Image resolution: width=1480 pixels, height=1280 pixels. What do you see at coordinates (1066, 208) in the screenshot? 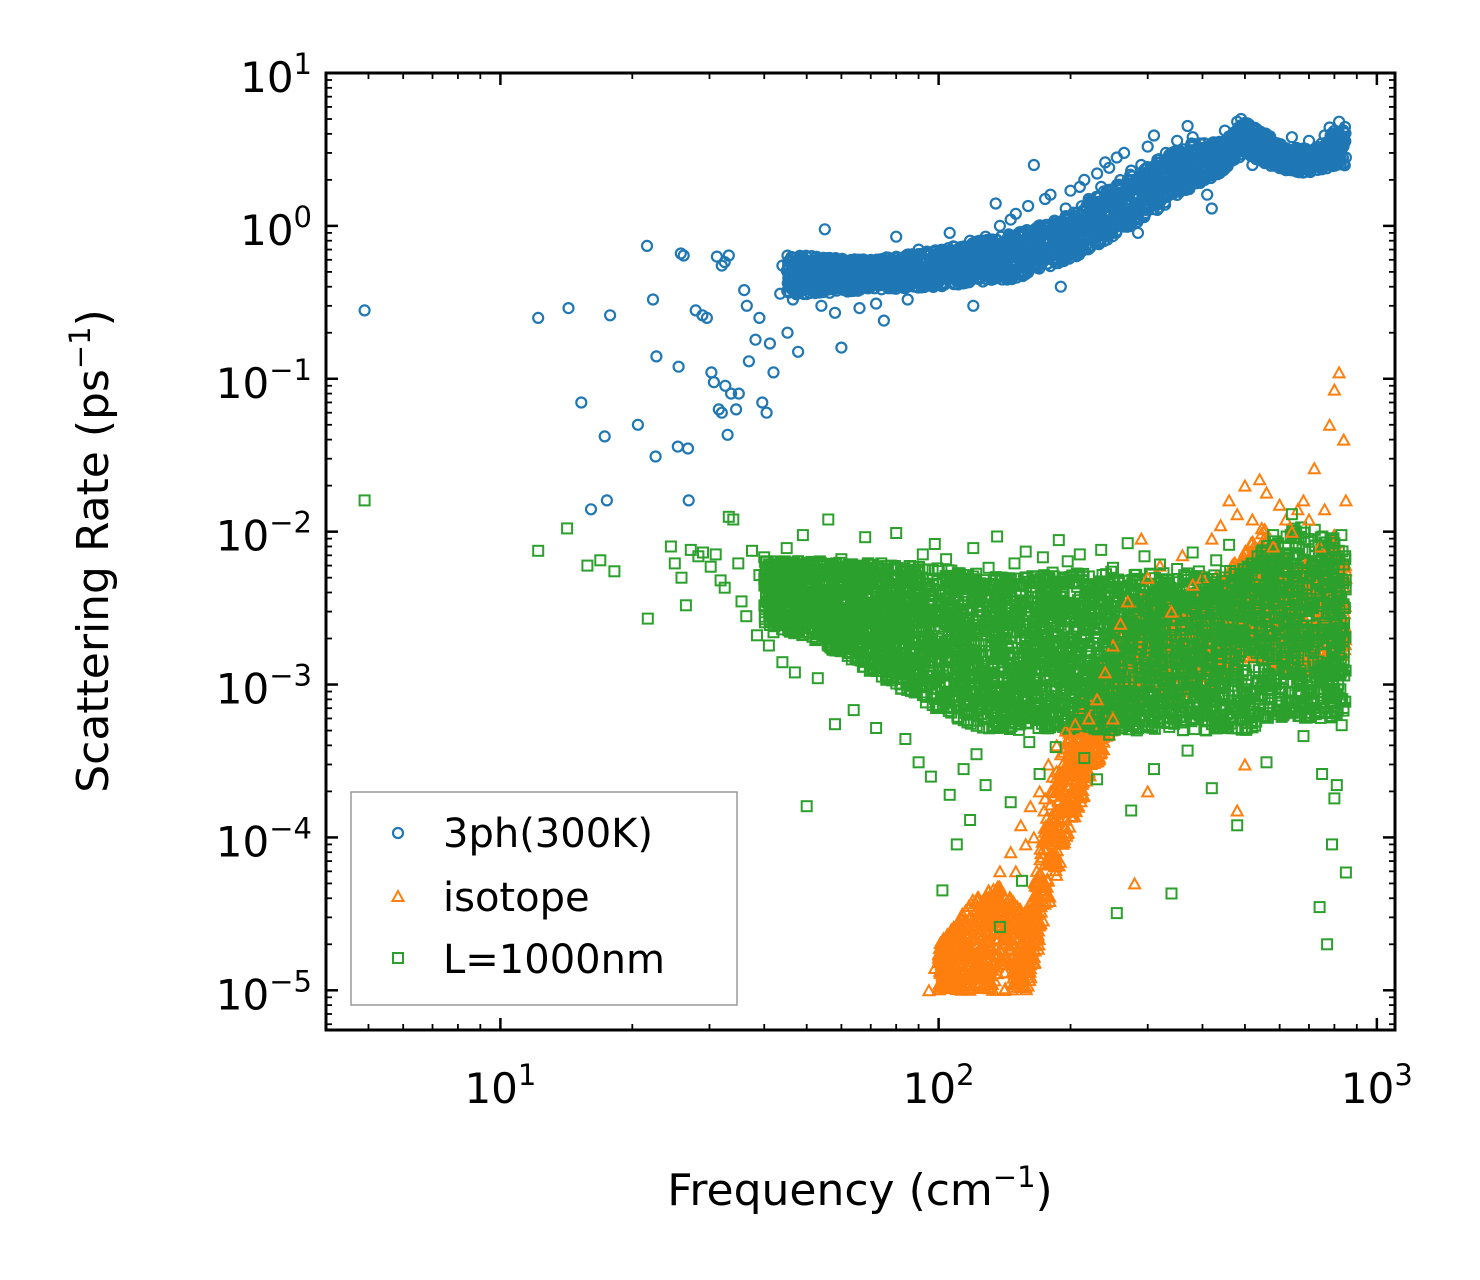
I see `dense-band-3ph` at bounding box center [1066, 208].